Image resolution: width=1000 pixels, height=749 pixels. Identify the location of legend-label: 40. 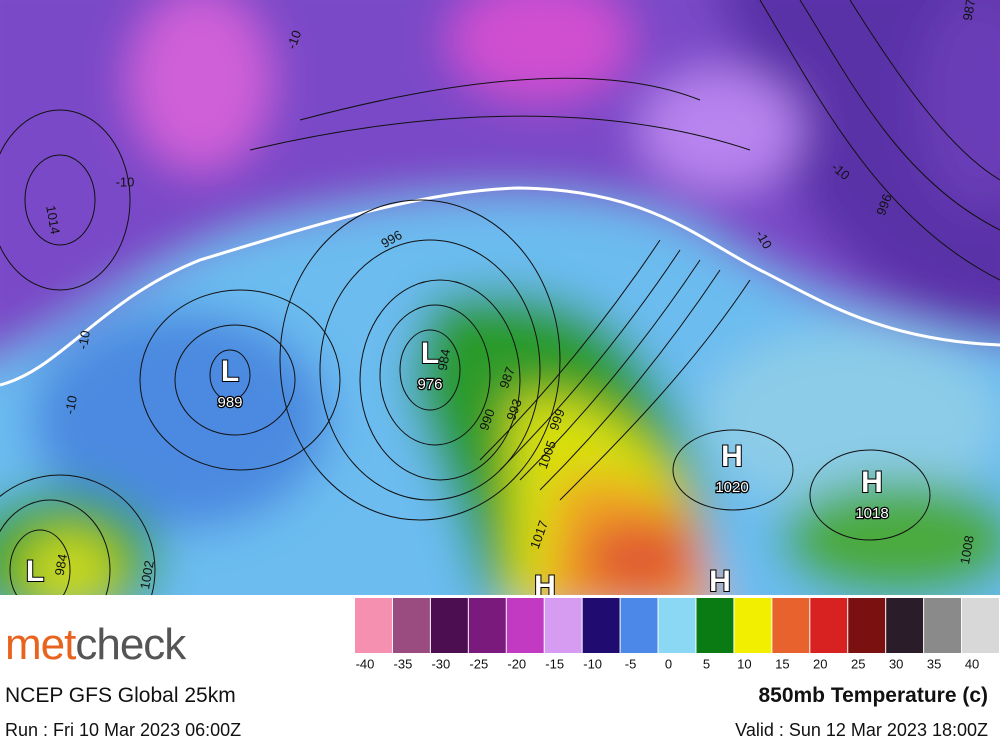
(972, 663).